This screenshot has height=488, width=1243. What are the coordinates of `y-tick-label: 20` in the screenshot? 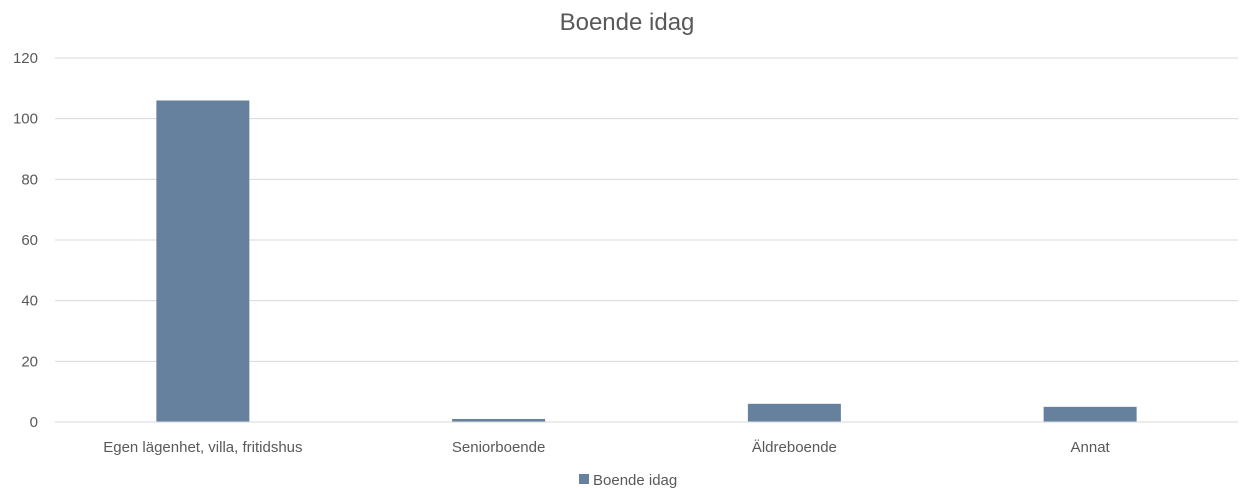 It's located at (29, 361).